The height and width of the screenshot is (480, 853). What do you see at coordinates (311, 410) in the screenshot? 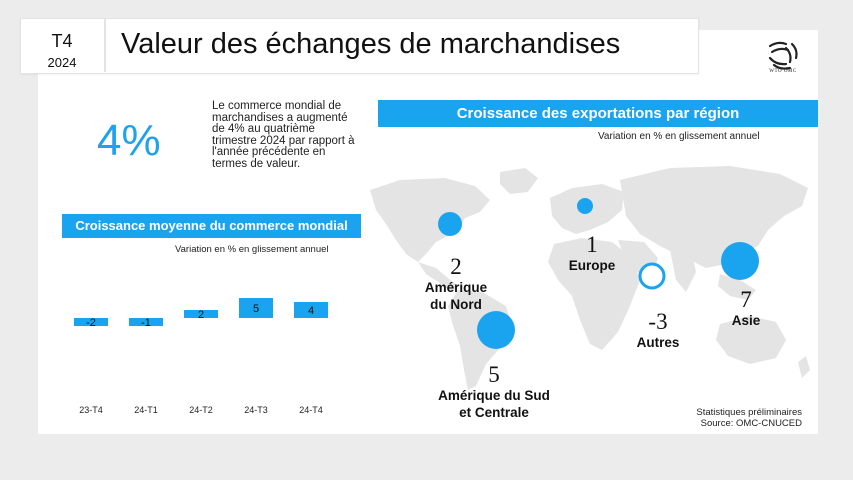
I see `tick-label-24-t4: 24-T4` at bounding box center [311, 410].